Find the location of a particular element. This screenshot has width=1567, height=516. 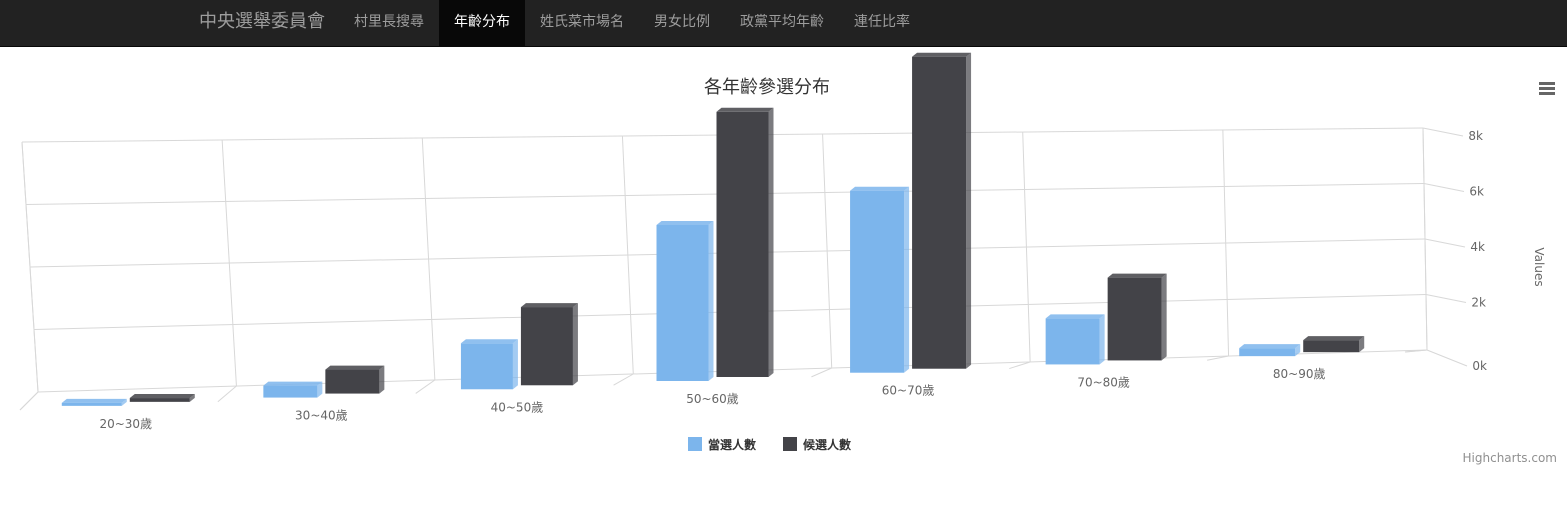

y-tick-label: 6k is located at coordinates (1476, 192).